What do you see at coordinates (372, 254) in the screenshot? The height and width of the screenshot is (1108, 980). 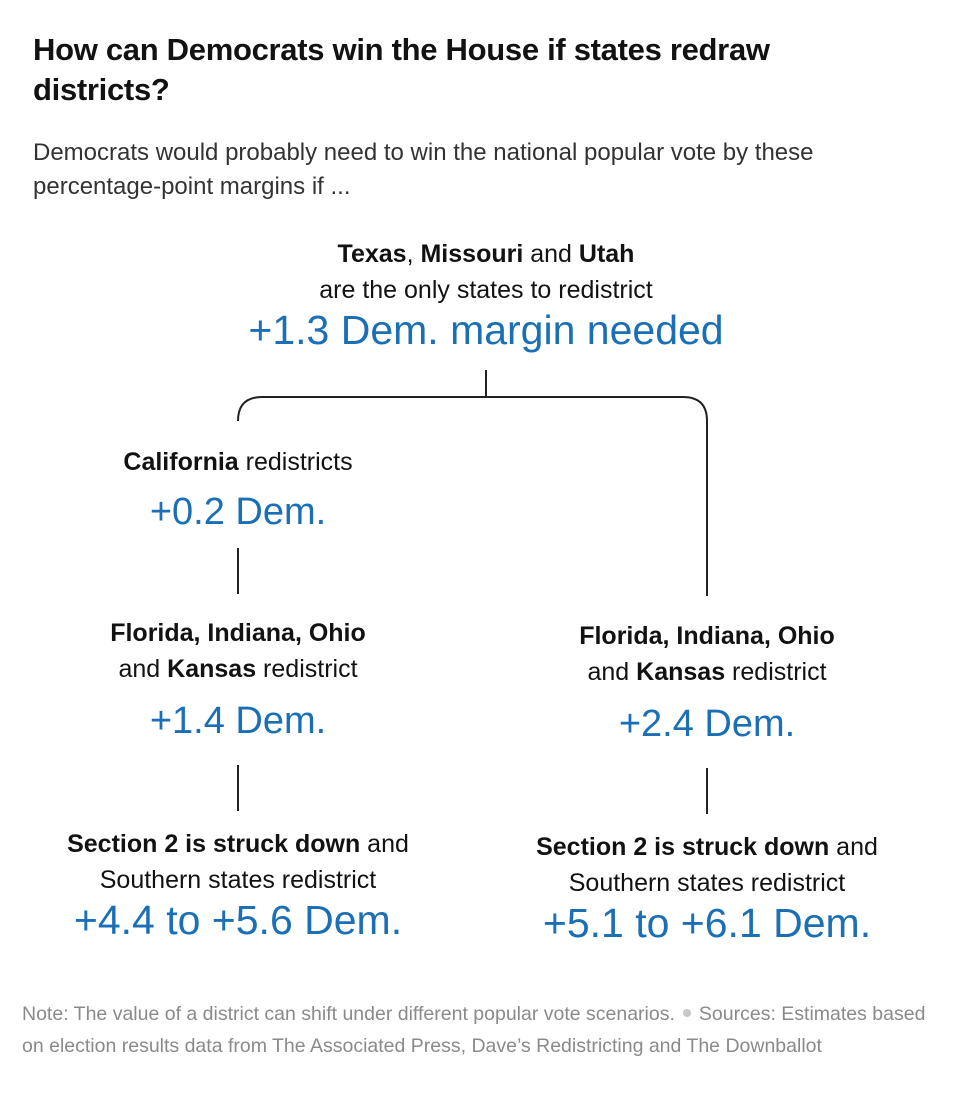 I see `state-texas: Texas` at bounding box center [372, 254].